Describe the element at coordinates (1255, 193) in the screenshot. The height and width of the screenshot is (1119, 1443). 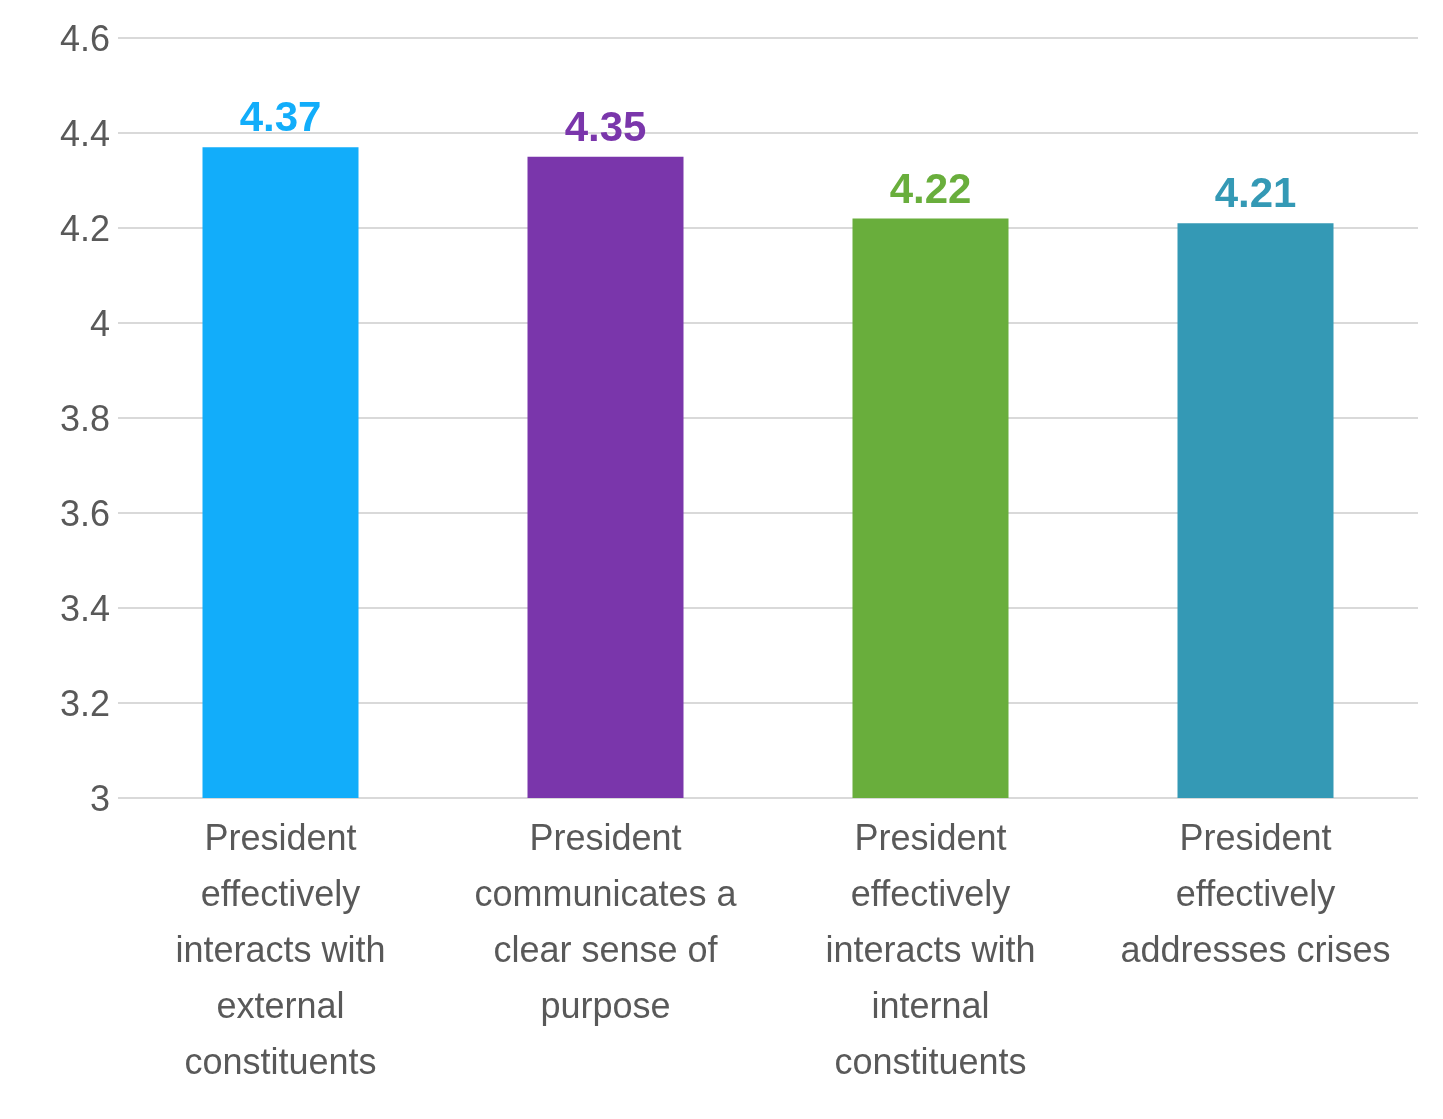
I see `data-label: 4.21` at that location.